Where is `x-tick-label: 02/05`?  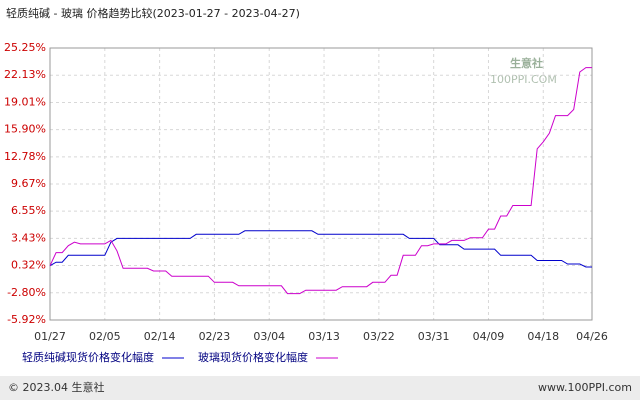
x-tick-label: 02/05 is located at coordinates (105, 336).